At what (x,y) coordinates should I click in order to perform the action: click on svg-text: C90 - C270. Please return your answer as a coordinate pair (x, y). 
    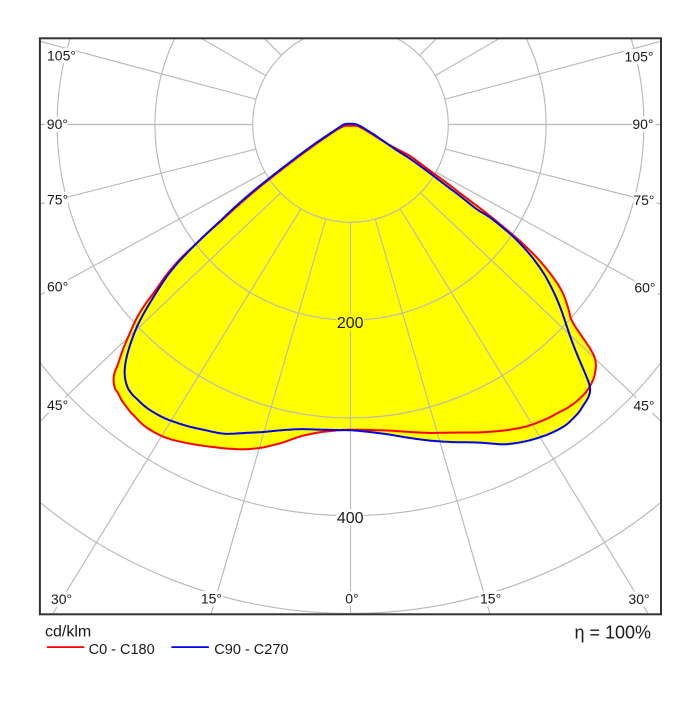
    Looking at the image, I should click on (251, 650).